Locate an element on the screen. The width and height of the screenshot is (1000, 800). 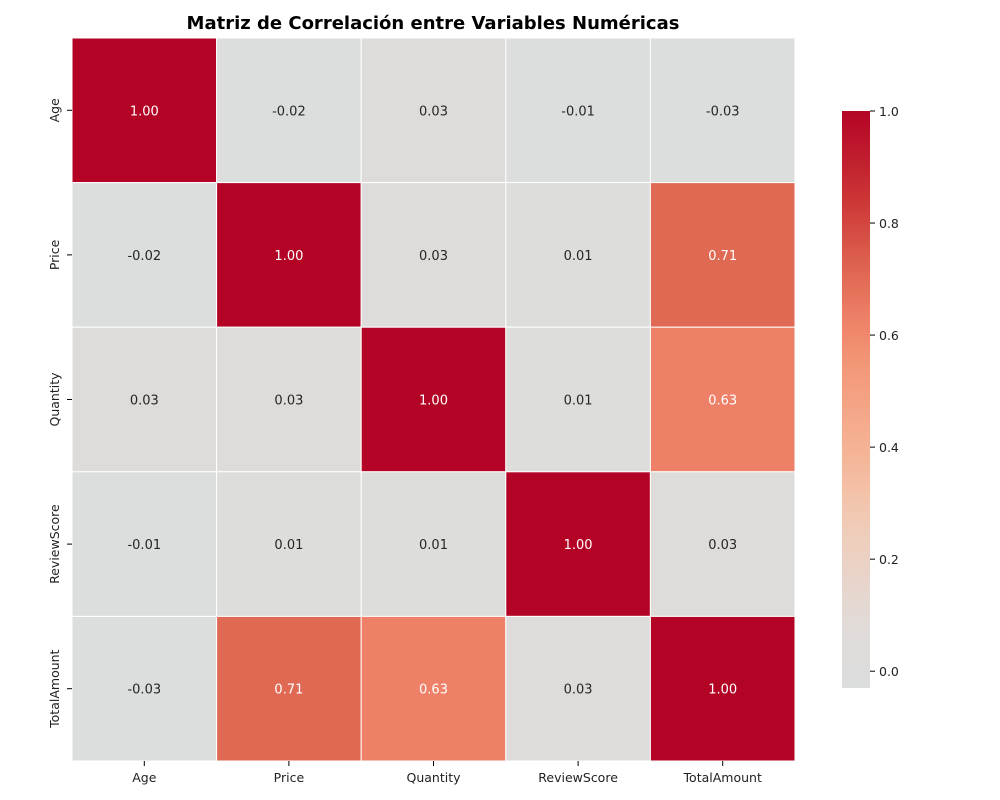
colorbar-tick-label: 0.6 is located at coordinates (889, 335).